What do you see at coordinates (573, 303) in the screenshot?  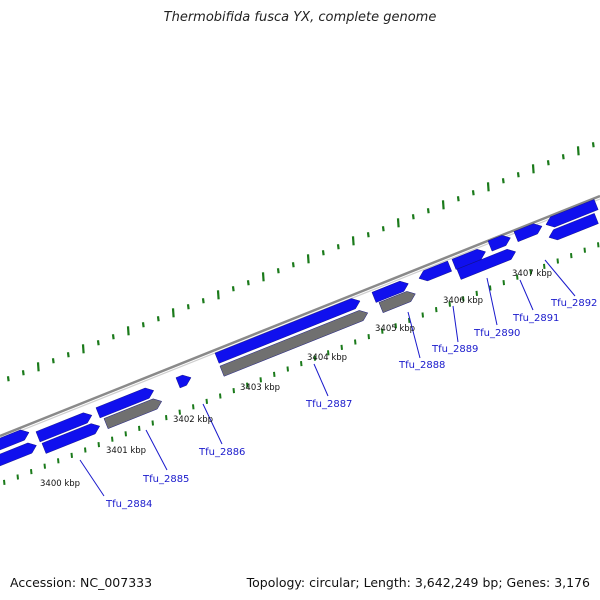 I see `gene-label: Tfu_2892` at bounding box center [573, 303].